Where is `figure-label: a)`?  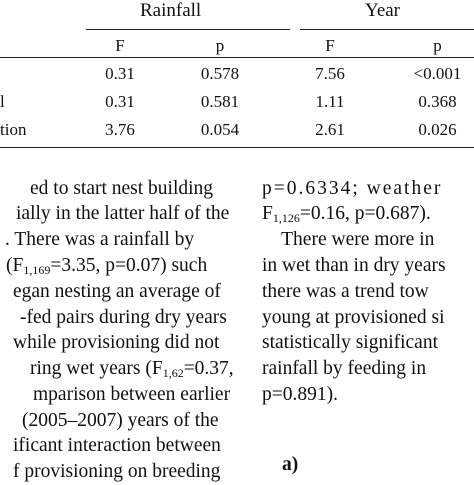
figure-label: a) is located at coordinates (290, 464).